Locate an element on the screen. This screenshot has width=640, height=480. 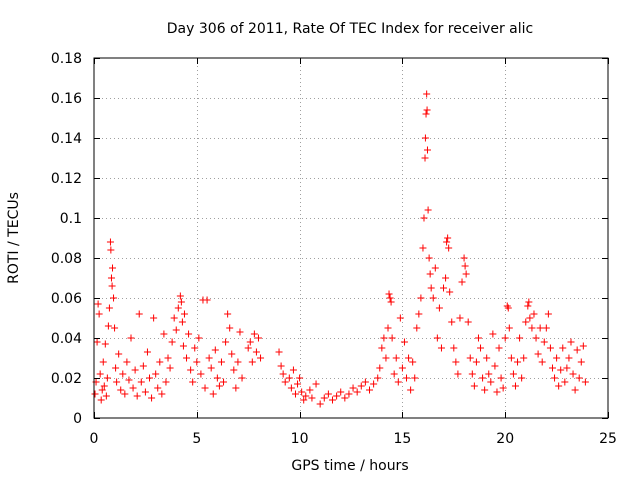
y-tick-label: 0.08 is located at coordinates (66, 259).